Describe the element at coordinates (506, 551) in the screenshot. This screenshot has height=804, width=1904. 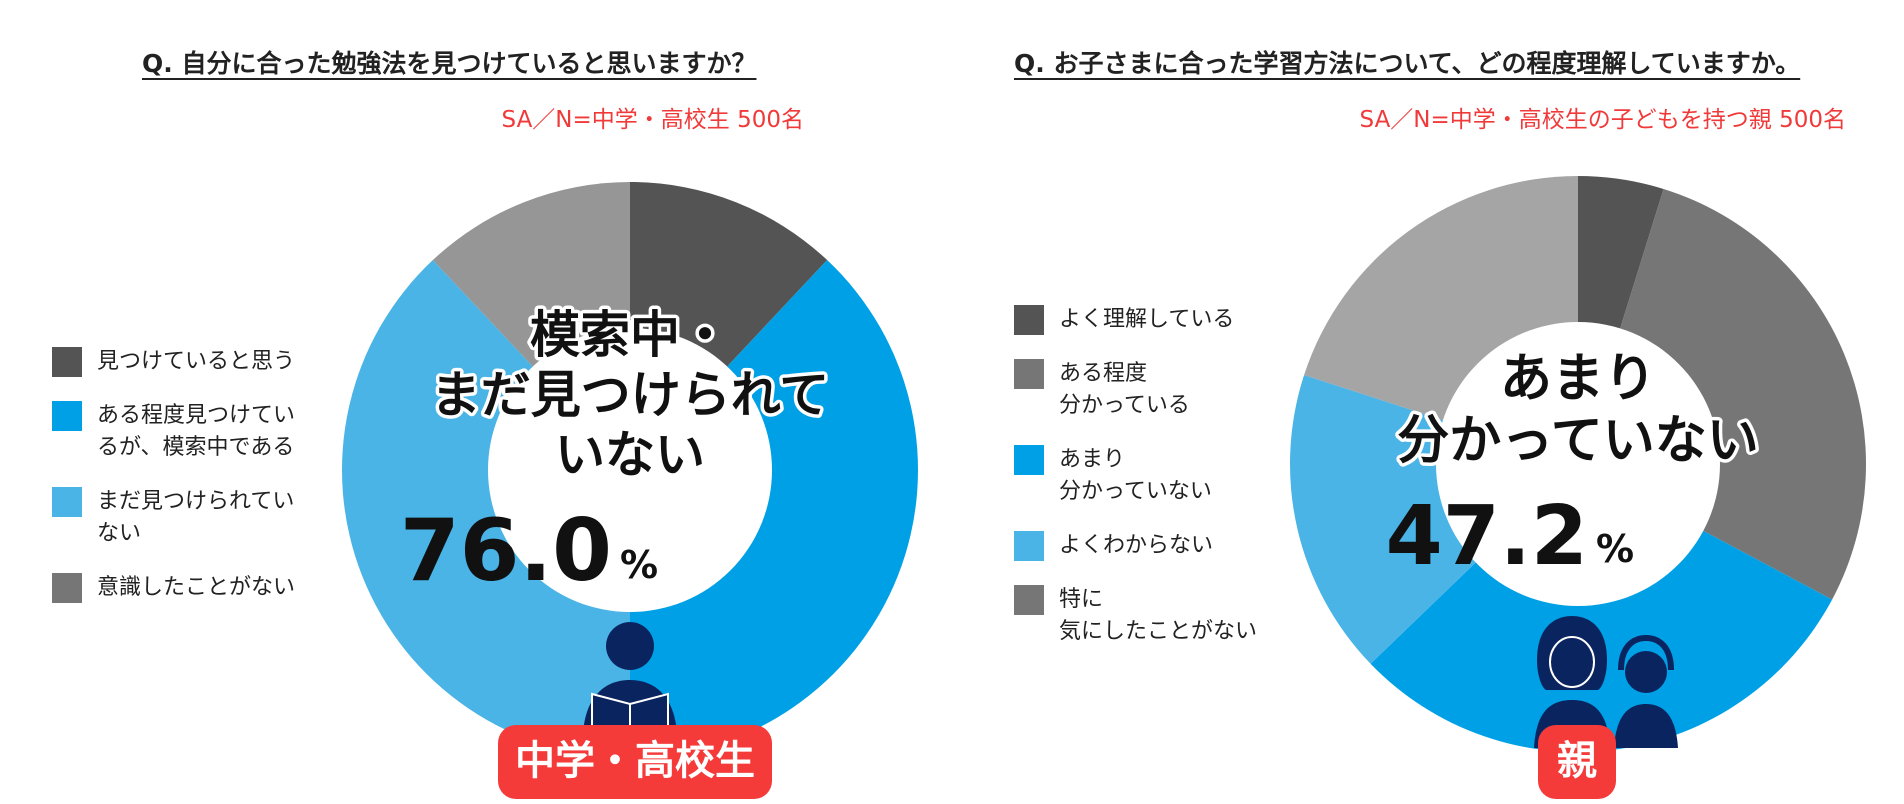
I see `center-value: 76.0` at that location.